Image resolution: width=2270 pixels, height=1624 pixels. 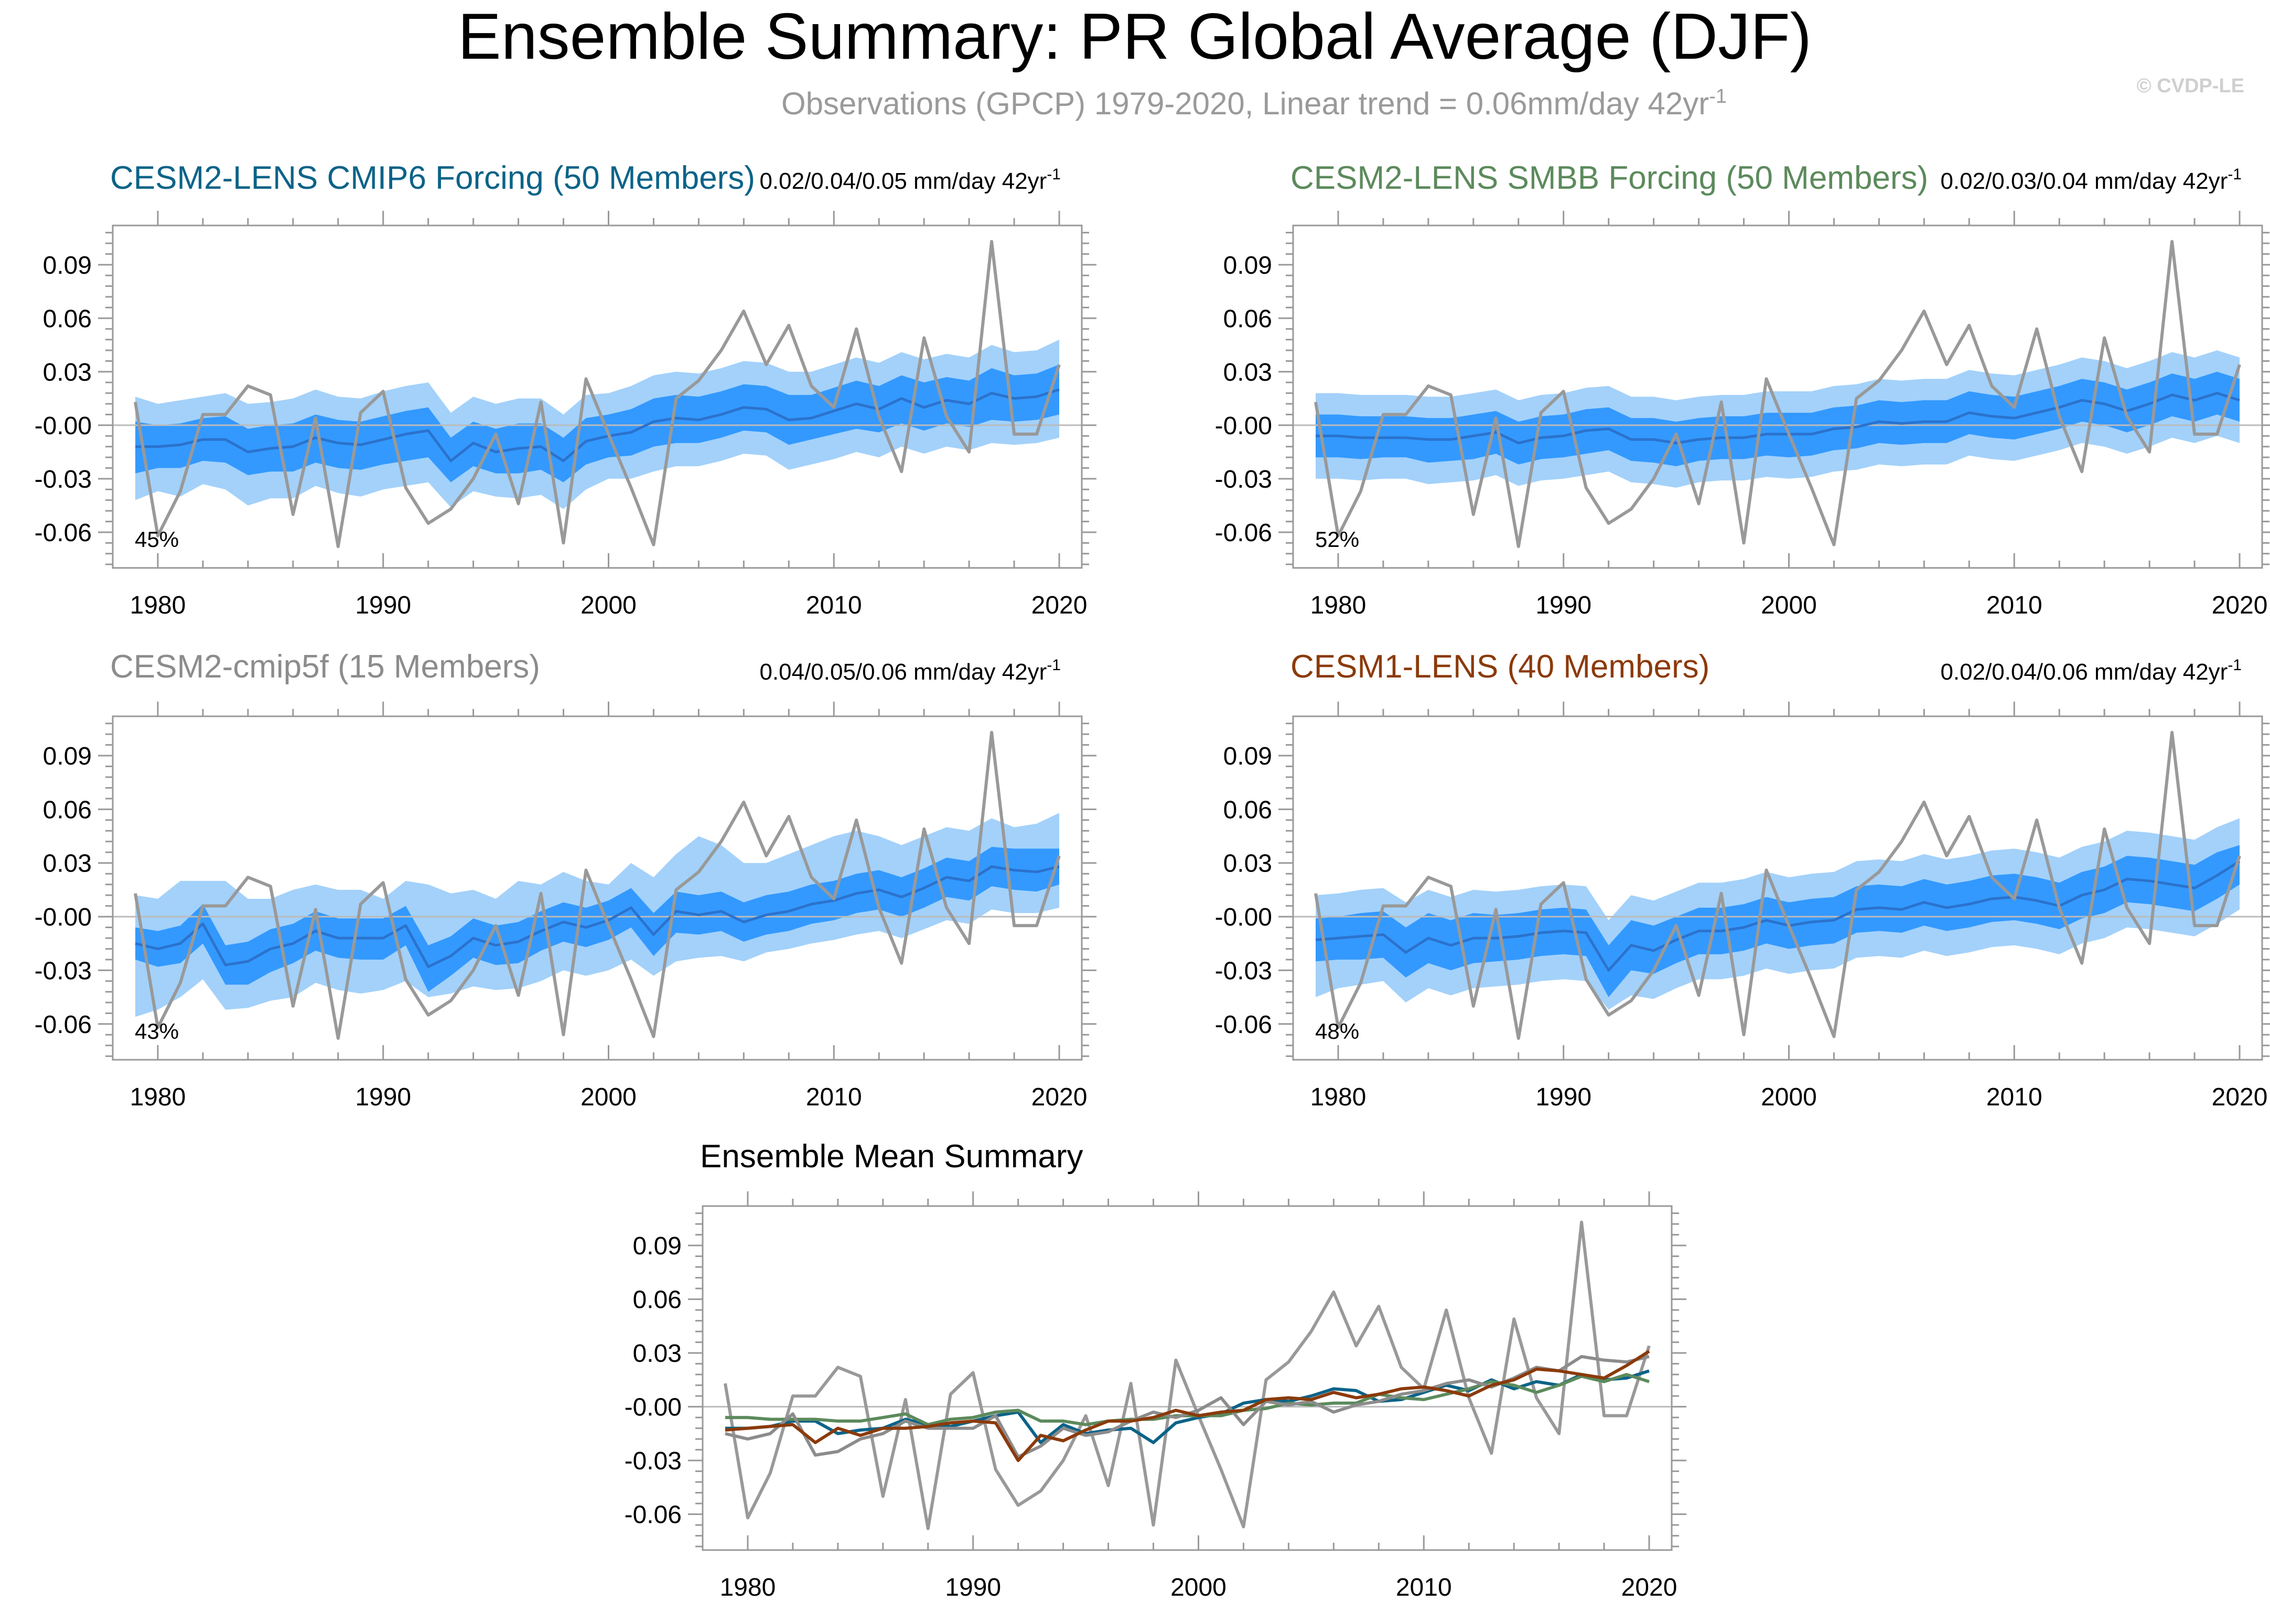 What do you see at coordinates (903, 672) in the screenshot?
I see `trend-label-text: 0.04/0.05/0.06 mm/day 42yr` at bounding box center [903, 672].